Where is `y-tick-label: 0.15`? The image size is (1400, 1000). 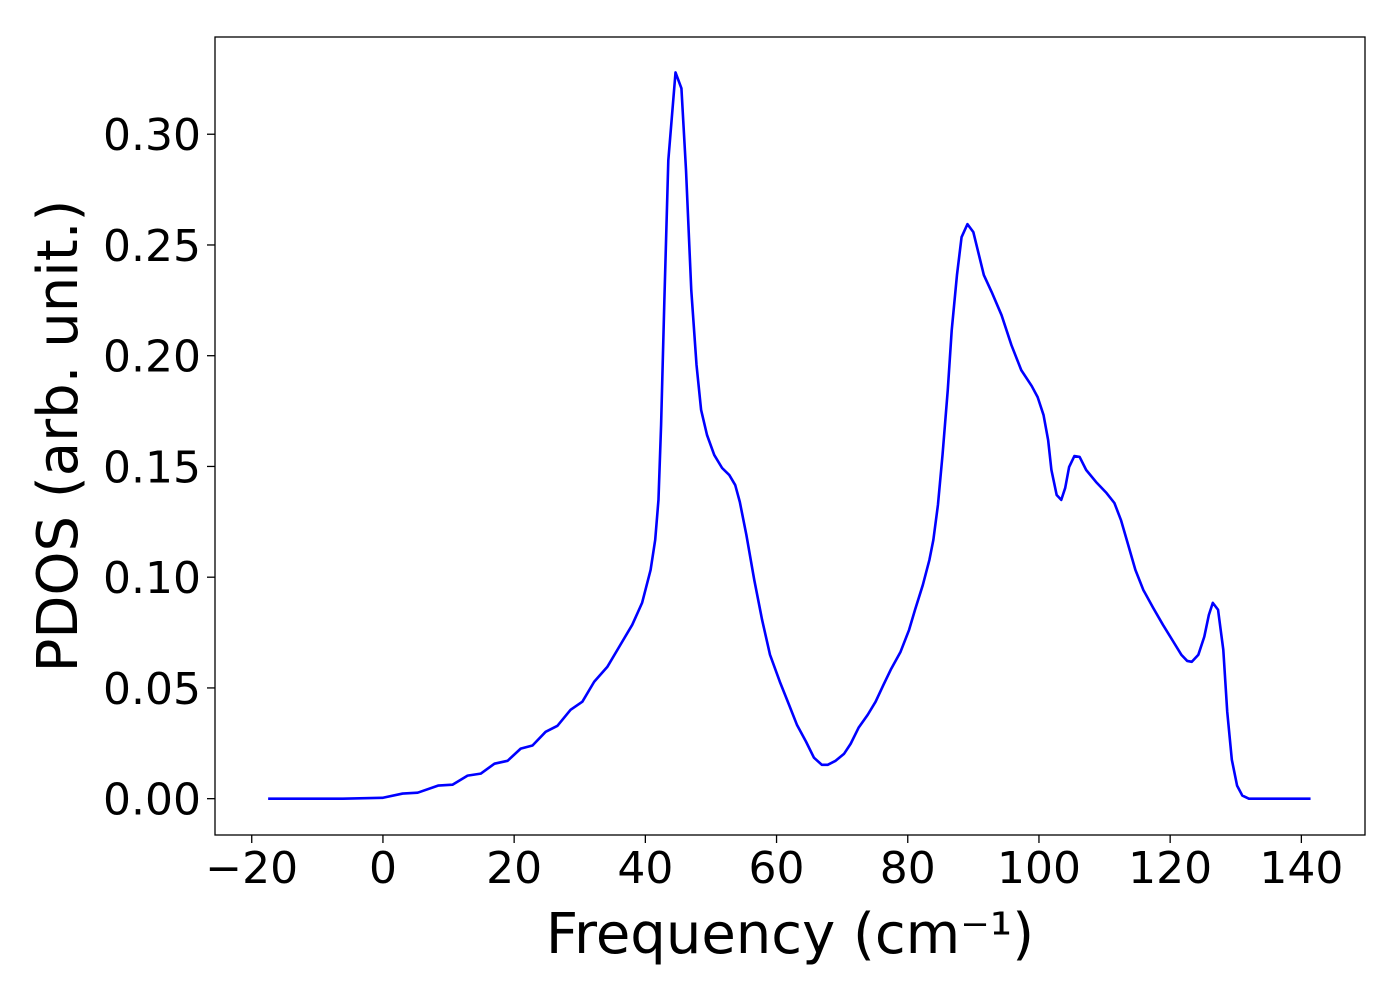
y-tick-label: 0.15 is located at coordinates (152, 467).